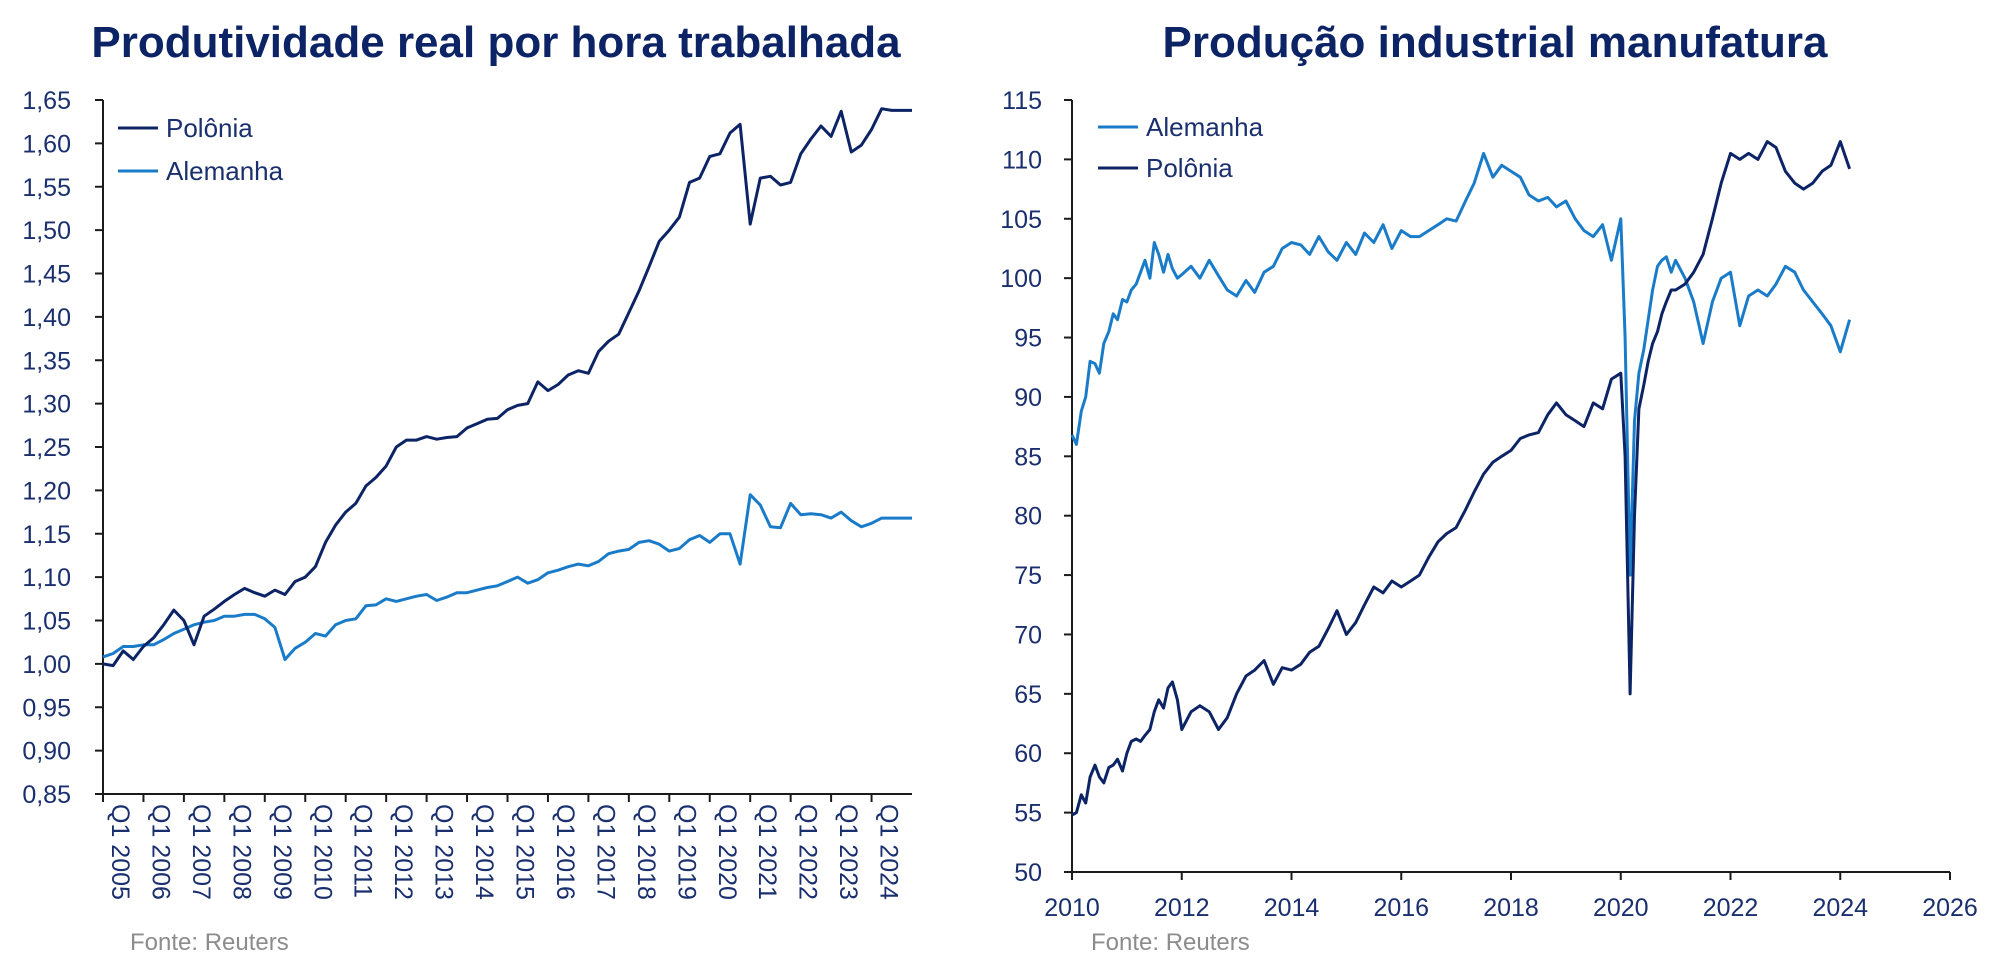  Describe the element at coordinates (46, 361) in the screenshot. I see `y-tick-label: 1,35` at that location.